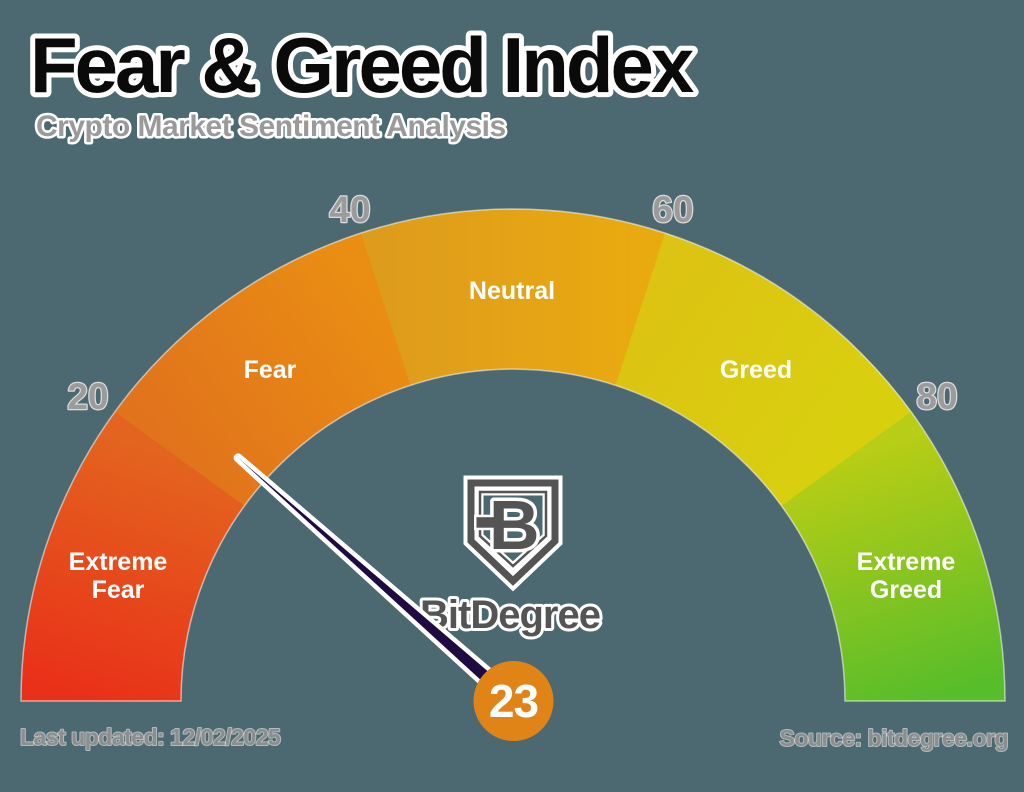 The height and width of the screenshot is (792, 1024). Describe the element at coordinates (118, 562) in the screenshot. I see `segment-label-extreme-fear-line1: Extreme` at that location.